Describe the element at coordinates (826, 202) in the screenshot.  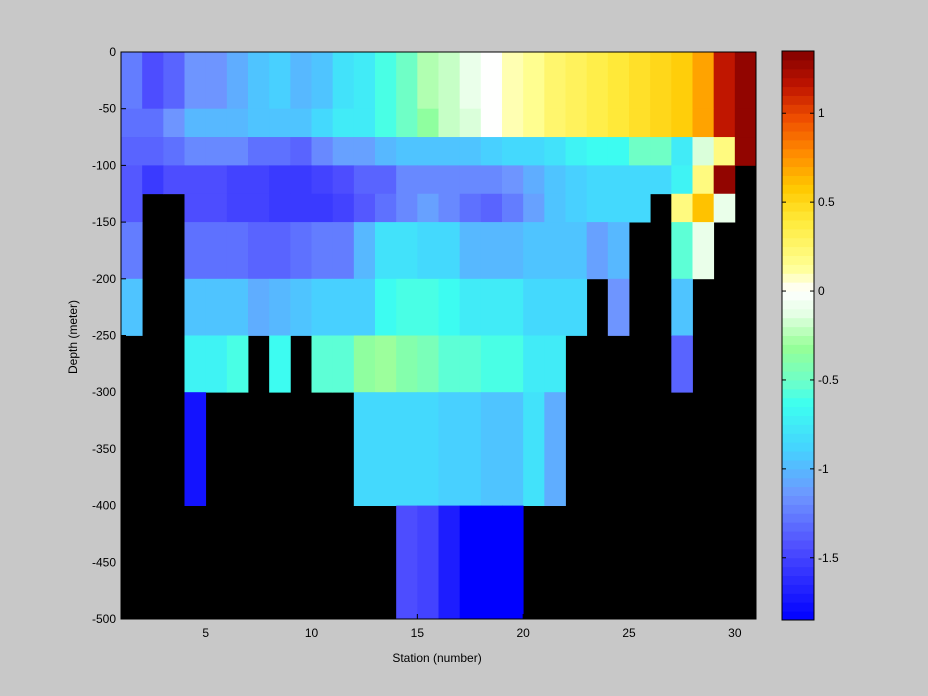
I see `colorbar-tick-label: 0.5` at that location.